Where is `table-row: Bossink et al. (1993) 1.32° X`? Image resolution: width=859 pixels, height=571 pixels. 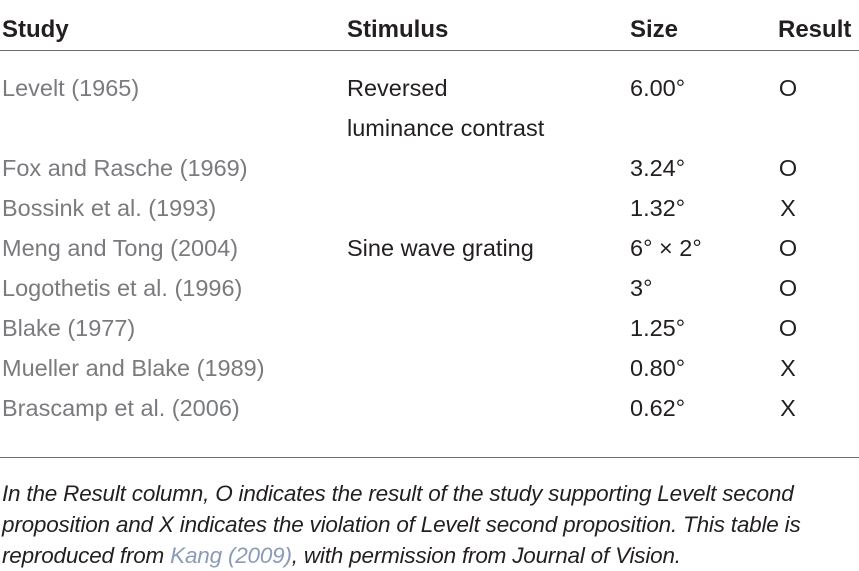
table-row: Bossink et al. (1993) 1.32° X is located at coordinates (429, 208).